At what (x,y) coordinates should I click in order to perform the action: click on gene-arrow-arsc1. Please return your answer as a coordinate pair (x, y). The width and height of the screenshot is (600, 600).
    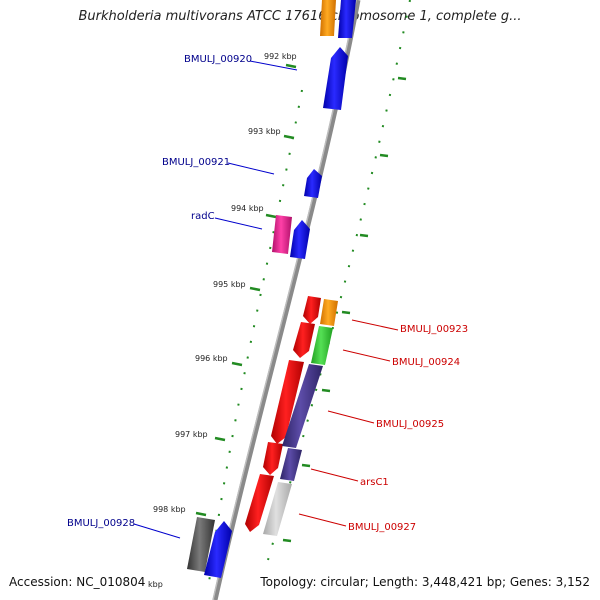
    Looking at the image, I should click on (291, 464).